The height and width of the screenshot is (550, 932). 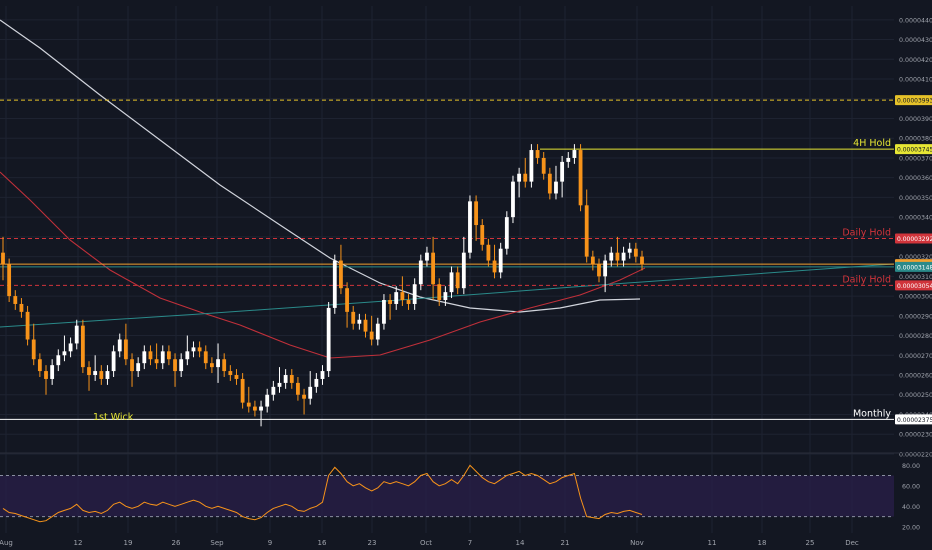 I want to click on x-axis-tick-label: 7, so click(x=470, y=543).